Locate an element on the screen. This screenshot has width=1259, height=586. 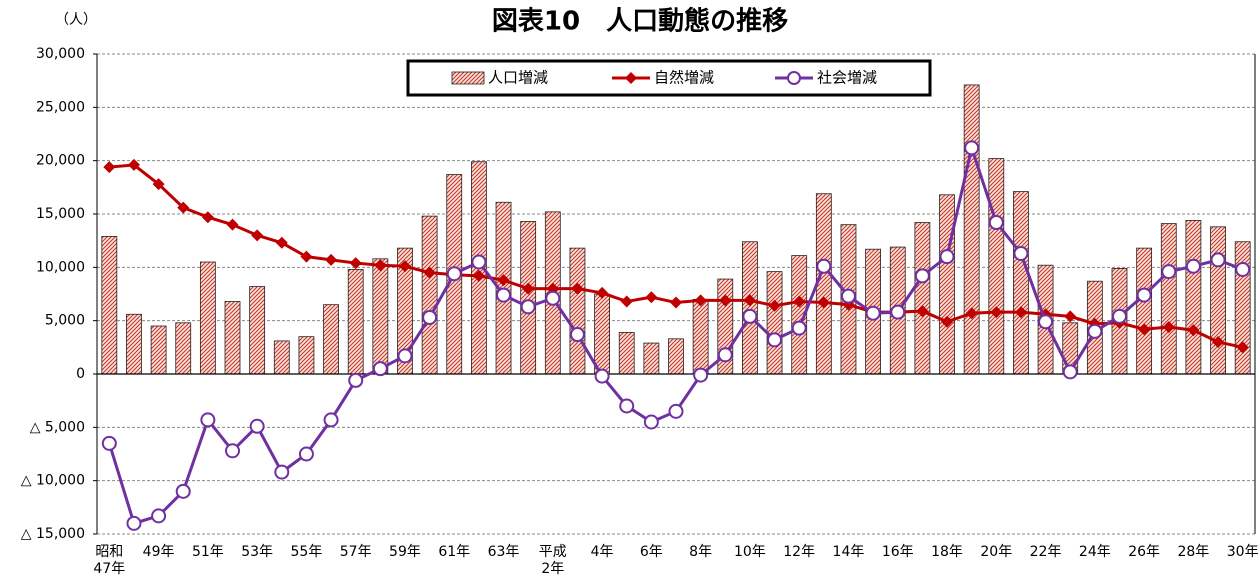
x-tick-label: 49年 is located at coordinates (158, 552).